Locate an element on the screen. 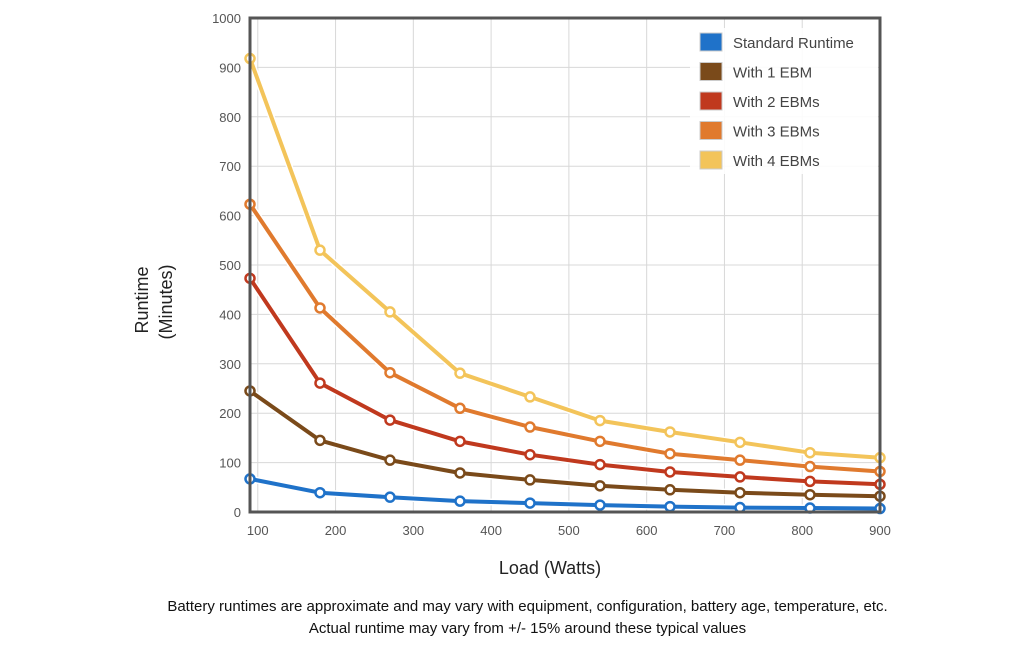  y-tick-label: 400 is located at coordinates (230, 314).